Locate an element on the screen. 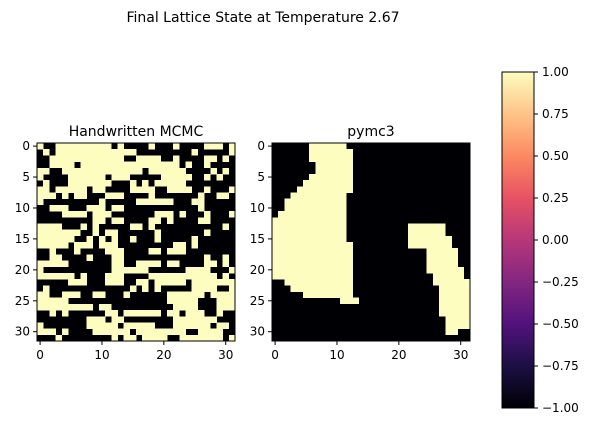 The width and height of the screenshot is (595, 426). colorbar-tick-label: −0.25 is located at coordinates (560, 282).